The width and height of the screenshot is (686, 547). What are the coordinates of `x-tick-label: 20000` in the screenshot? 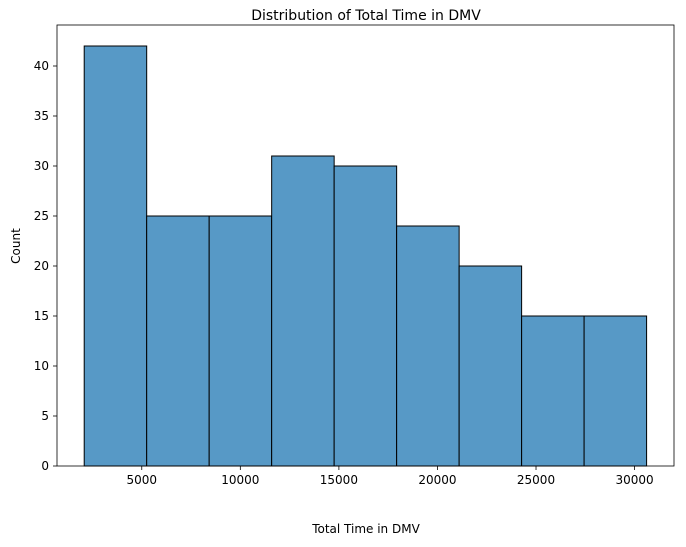 It's located at (437, 480).